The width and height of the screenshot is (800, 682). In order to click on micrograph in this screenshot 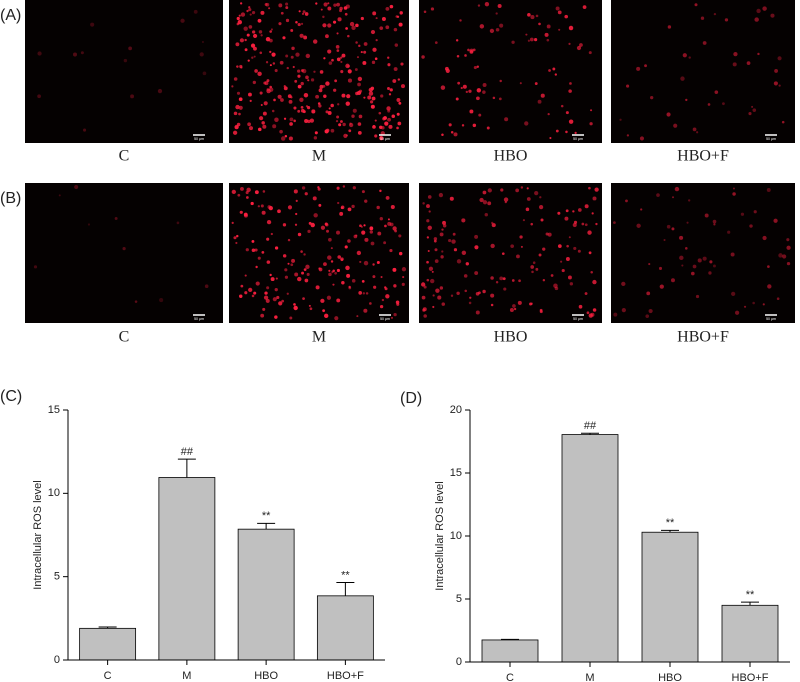, I will do `click(703, 253)`.